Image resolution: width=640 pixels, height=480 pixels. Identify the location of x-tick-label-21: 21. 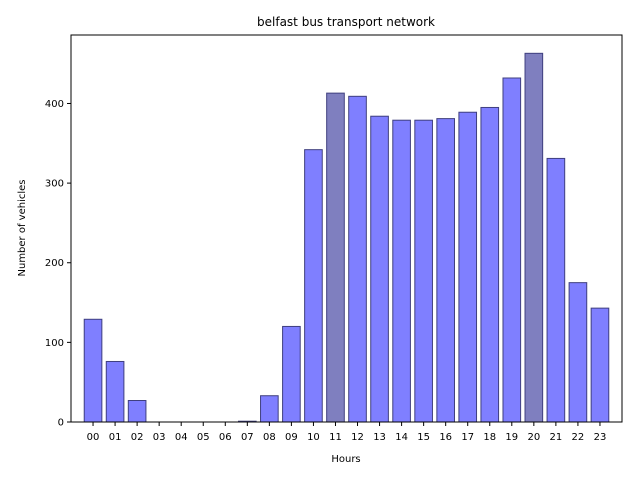
(556, 437).